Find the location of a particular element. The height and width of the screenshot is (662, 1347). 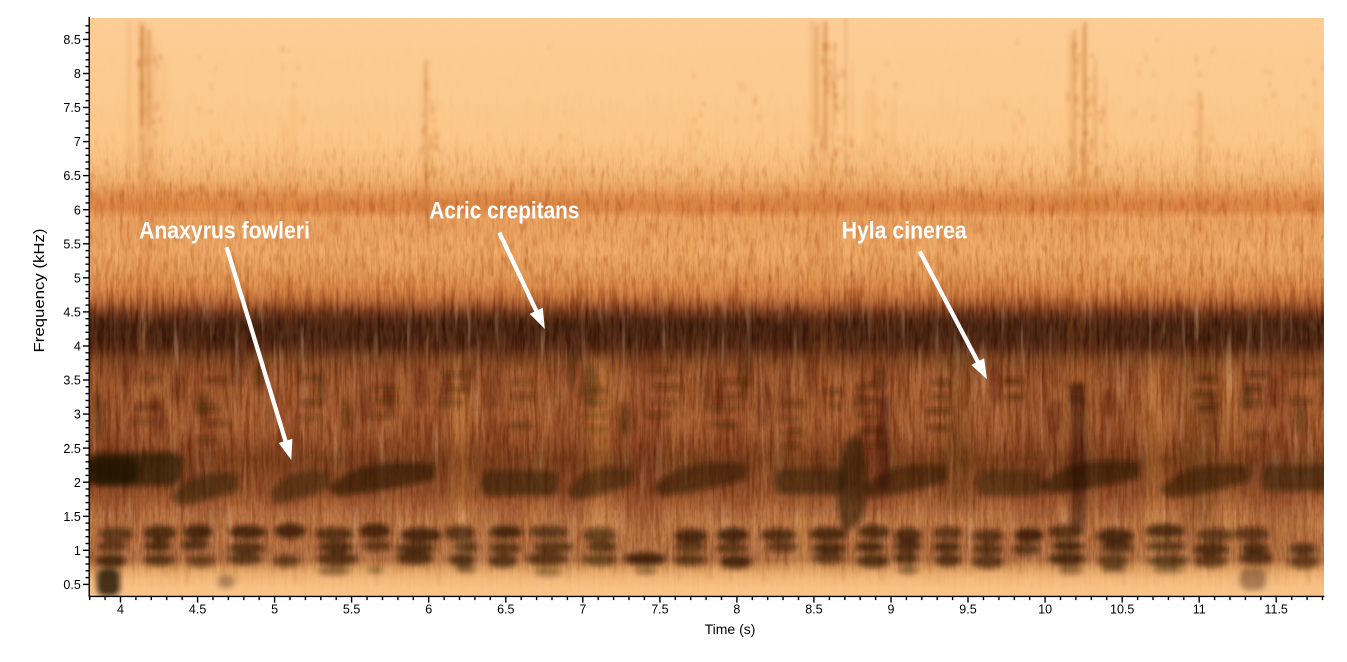

svg-text: 3 is located at coordinates (77, 415).